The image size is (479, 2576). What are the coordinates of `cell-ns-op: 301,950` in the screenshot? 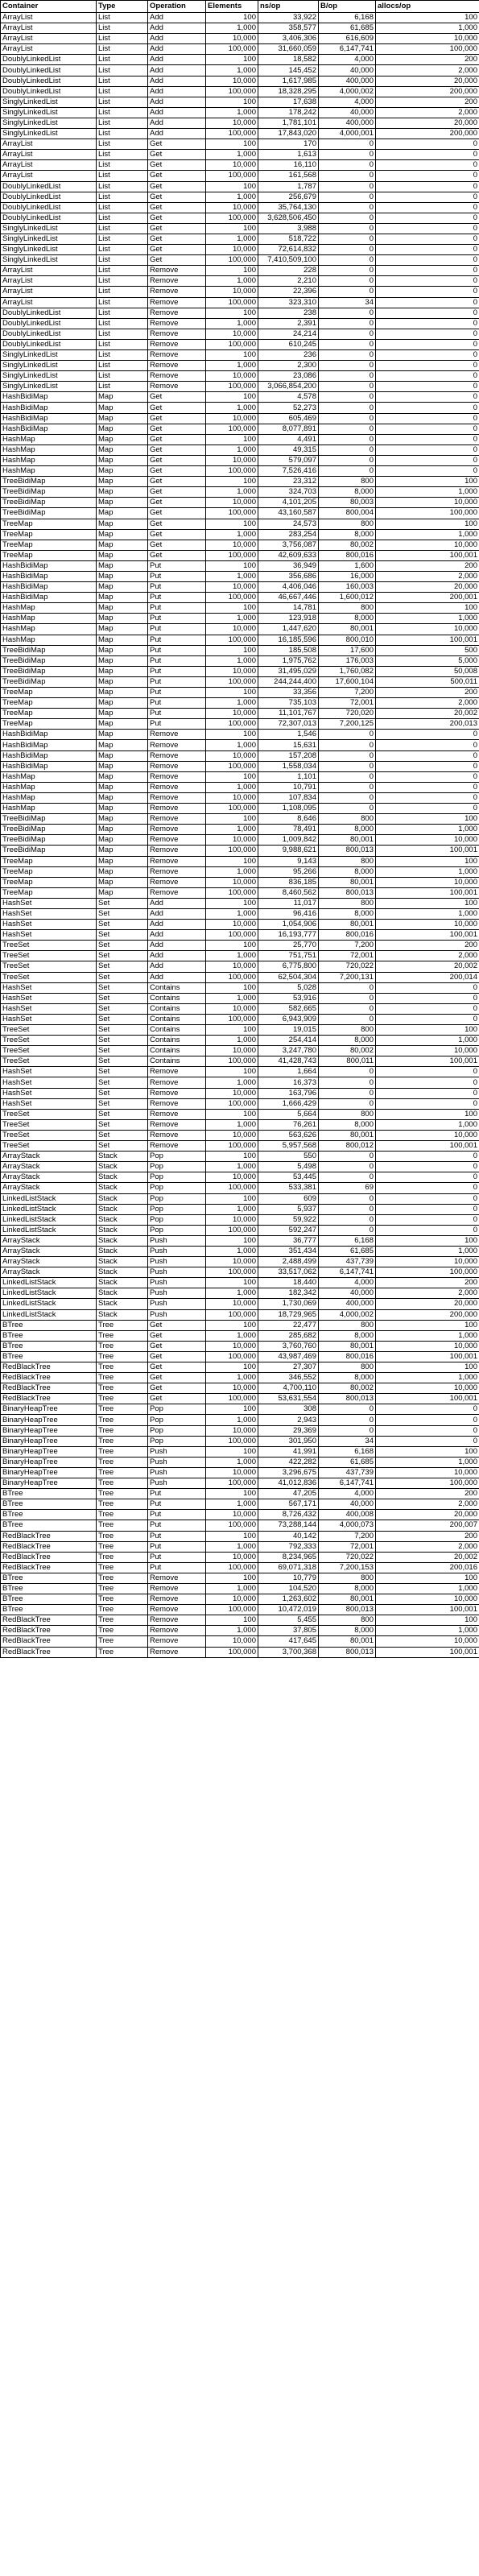 It's located at (288, 1441).